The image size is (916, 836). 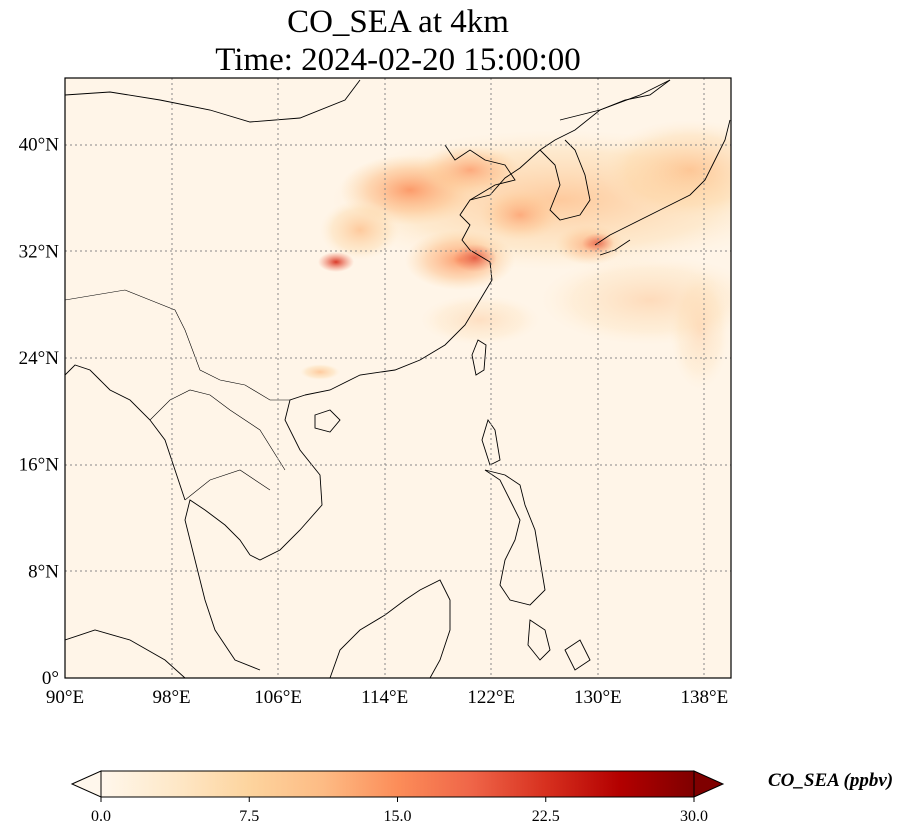 What do you see at coordinates (43, 571) in the screenshot?
I see `lat-tick-label: 8°N` at bounding box center [43, 571].